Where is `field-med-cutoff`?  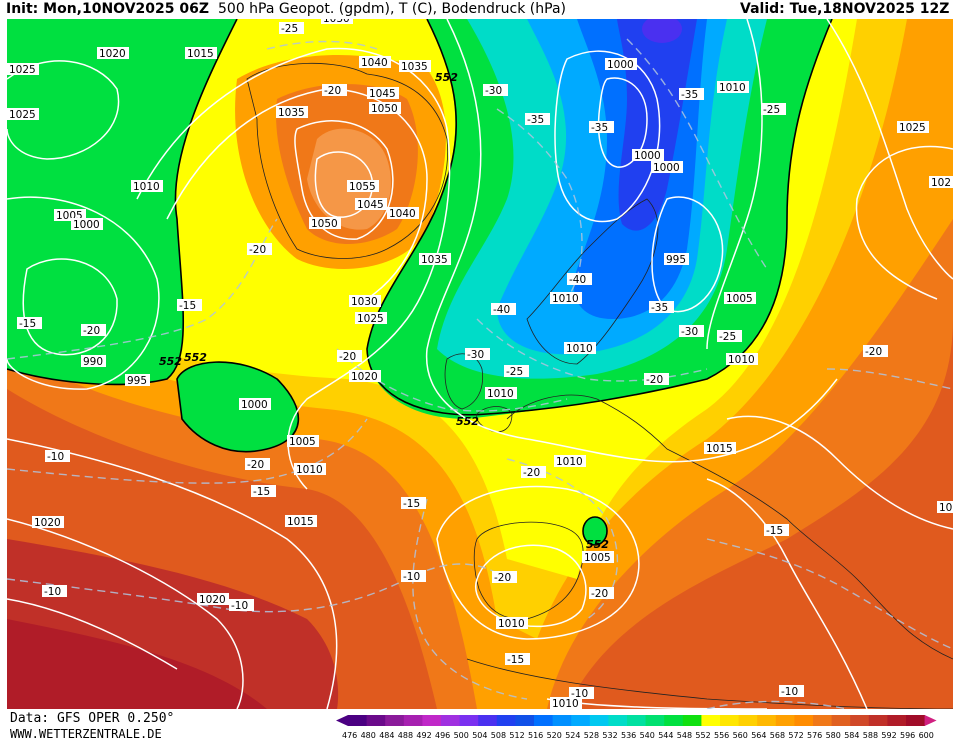 field-med-cutoff is located at coordinates (595, 531).